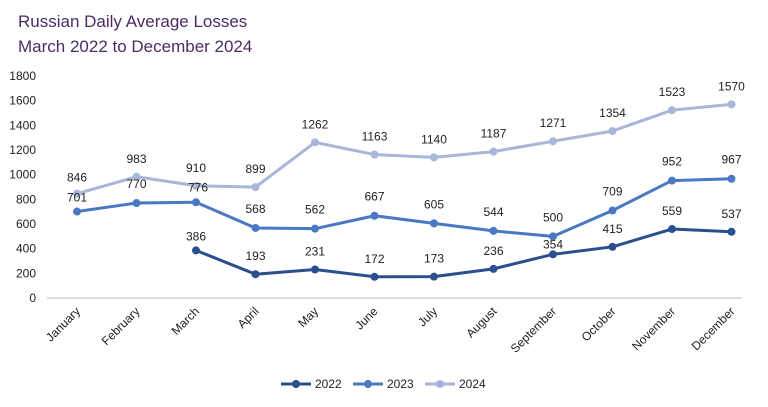  Describe the element at coordinates (481, 322) in the screenshot. I see `x-tick-label: August` at that location.